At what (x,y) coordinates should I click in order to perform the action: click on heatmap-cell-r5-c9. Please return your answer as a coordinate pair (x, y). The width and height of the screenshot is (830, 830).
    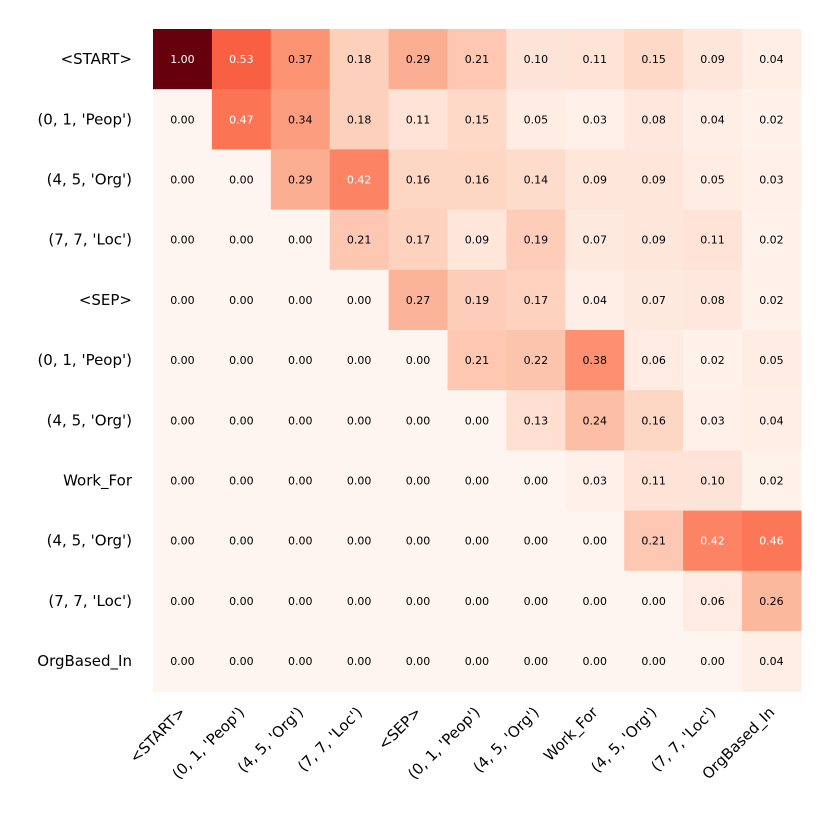
    Looking at the image, I should click on (713, 360).